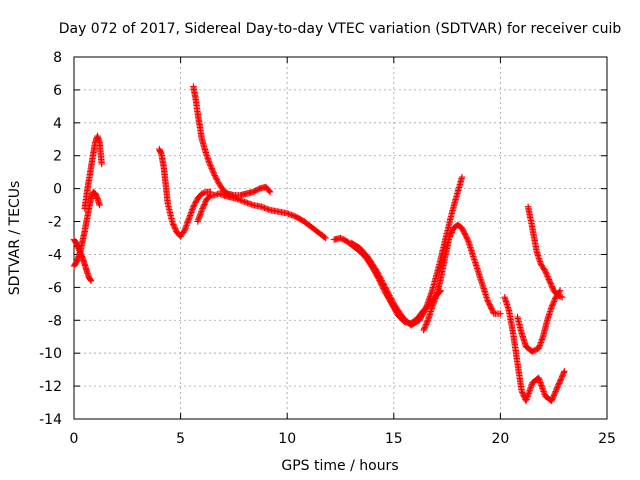 This screenshot has width=640, height=480. I want to click on y-tick-label: -8, so click(55, 321).